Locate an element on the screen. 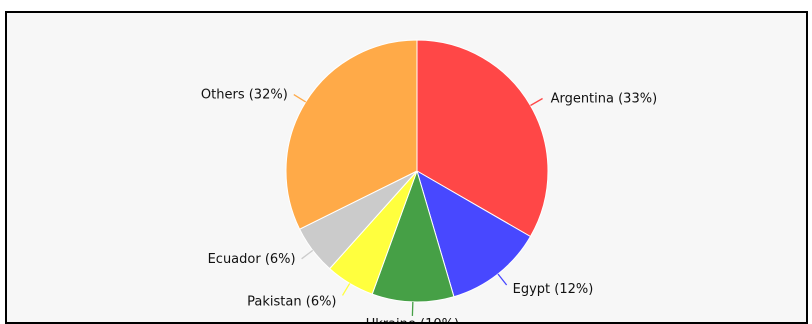  leader-line-pakistan is located at coordinates (346, 289).